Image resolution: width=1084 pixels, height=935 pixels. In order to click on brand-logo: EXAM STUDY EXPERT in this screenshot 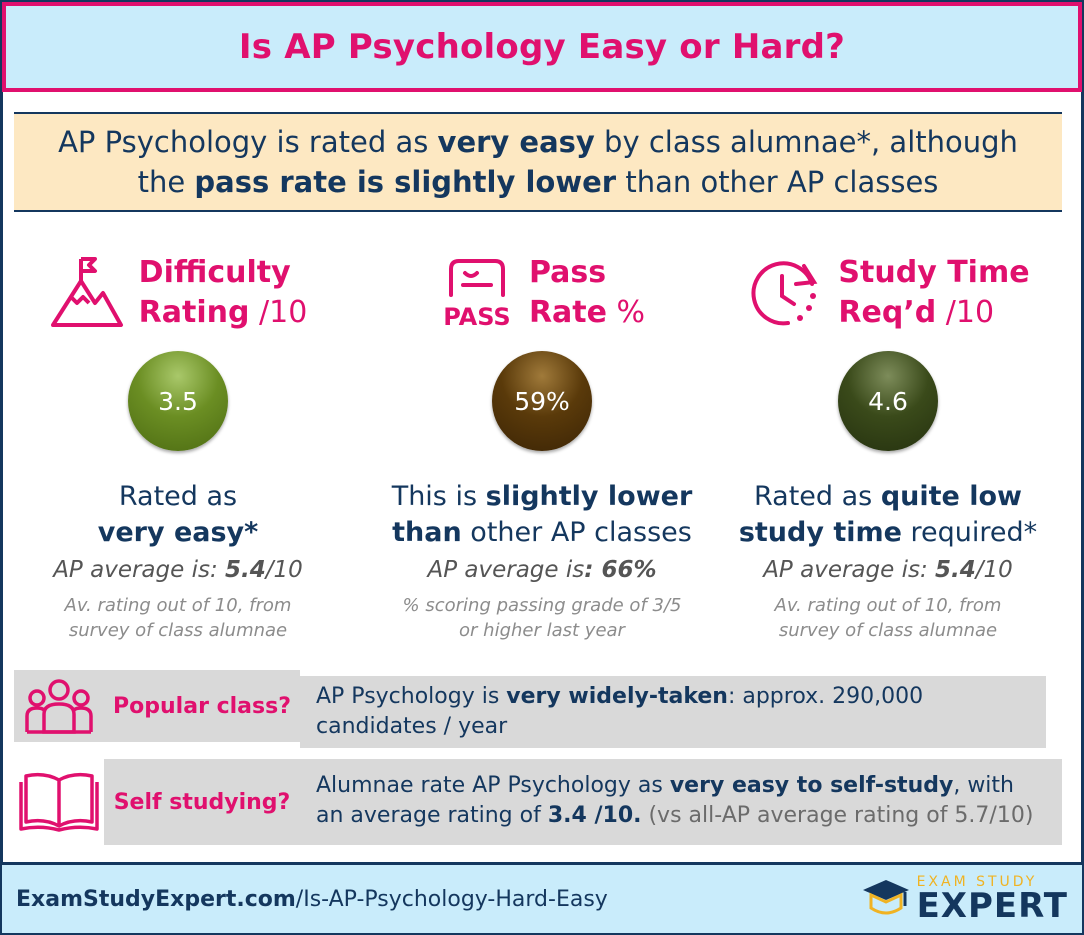, I will do `click(964, 899)`.